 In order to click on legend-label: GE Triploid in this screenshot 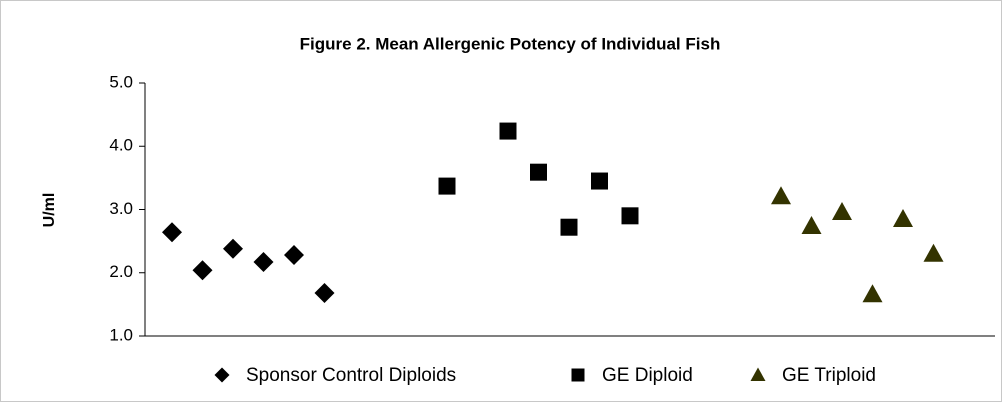, I will do `click(829, 375)`.